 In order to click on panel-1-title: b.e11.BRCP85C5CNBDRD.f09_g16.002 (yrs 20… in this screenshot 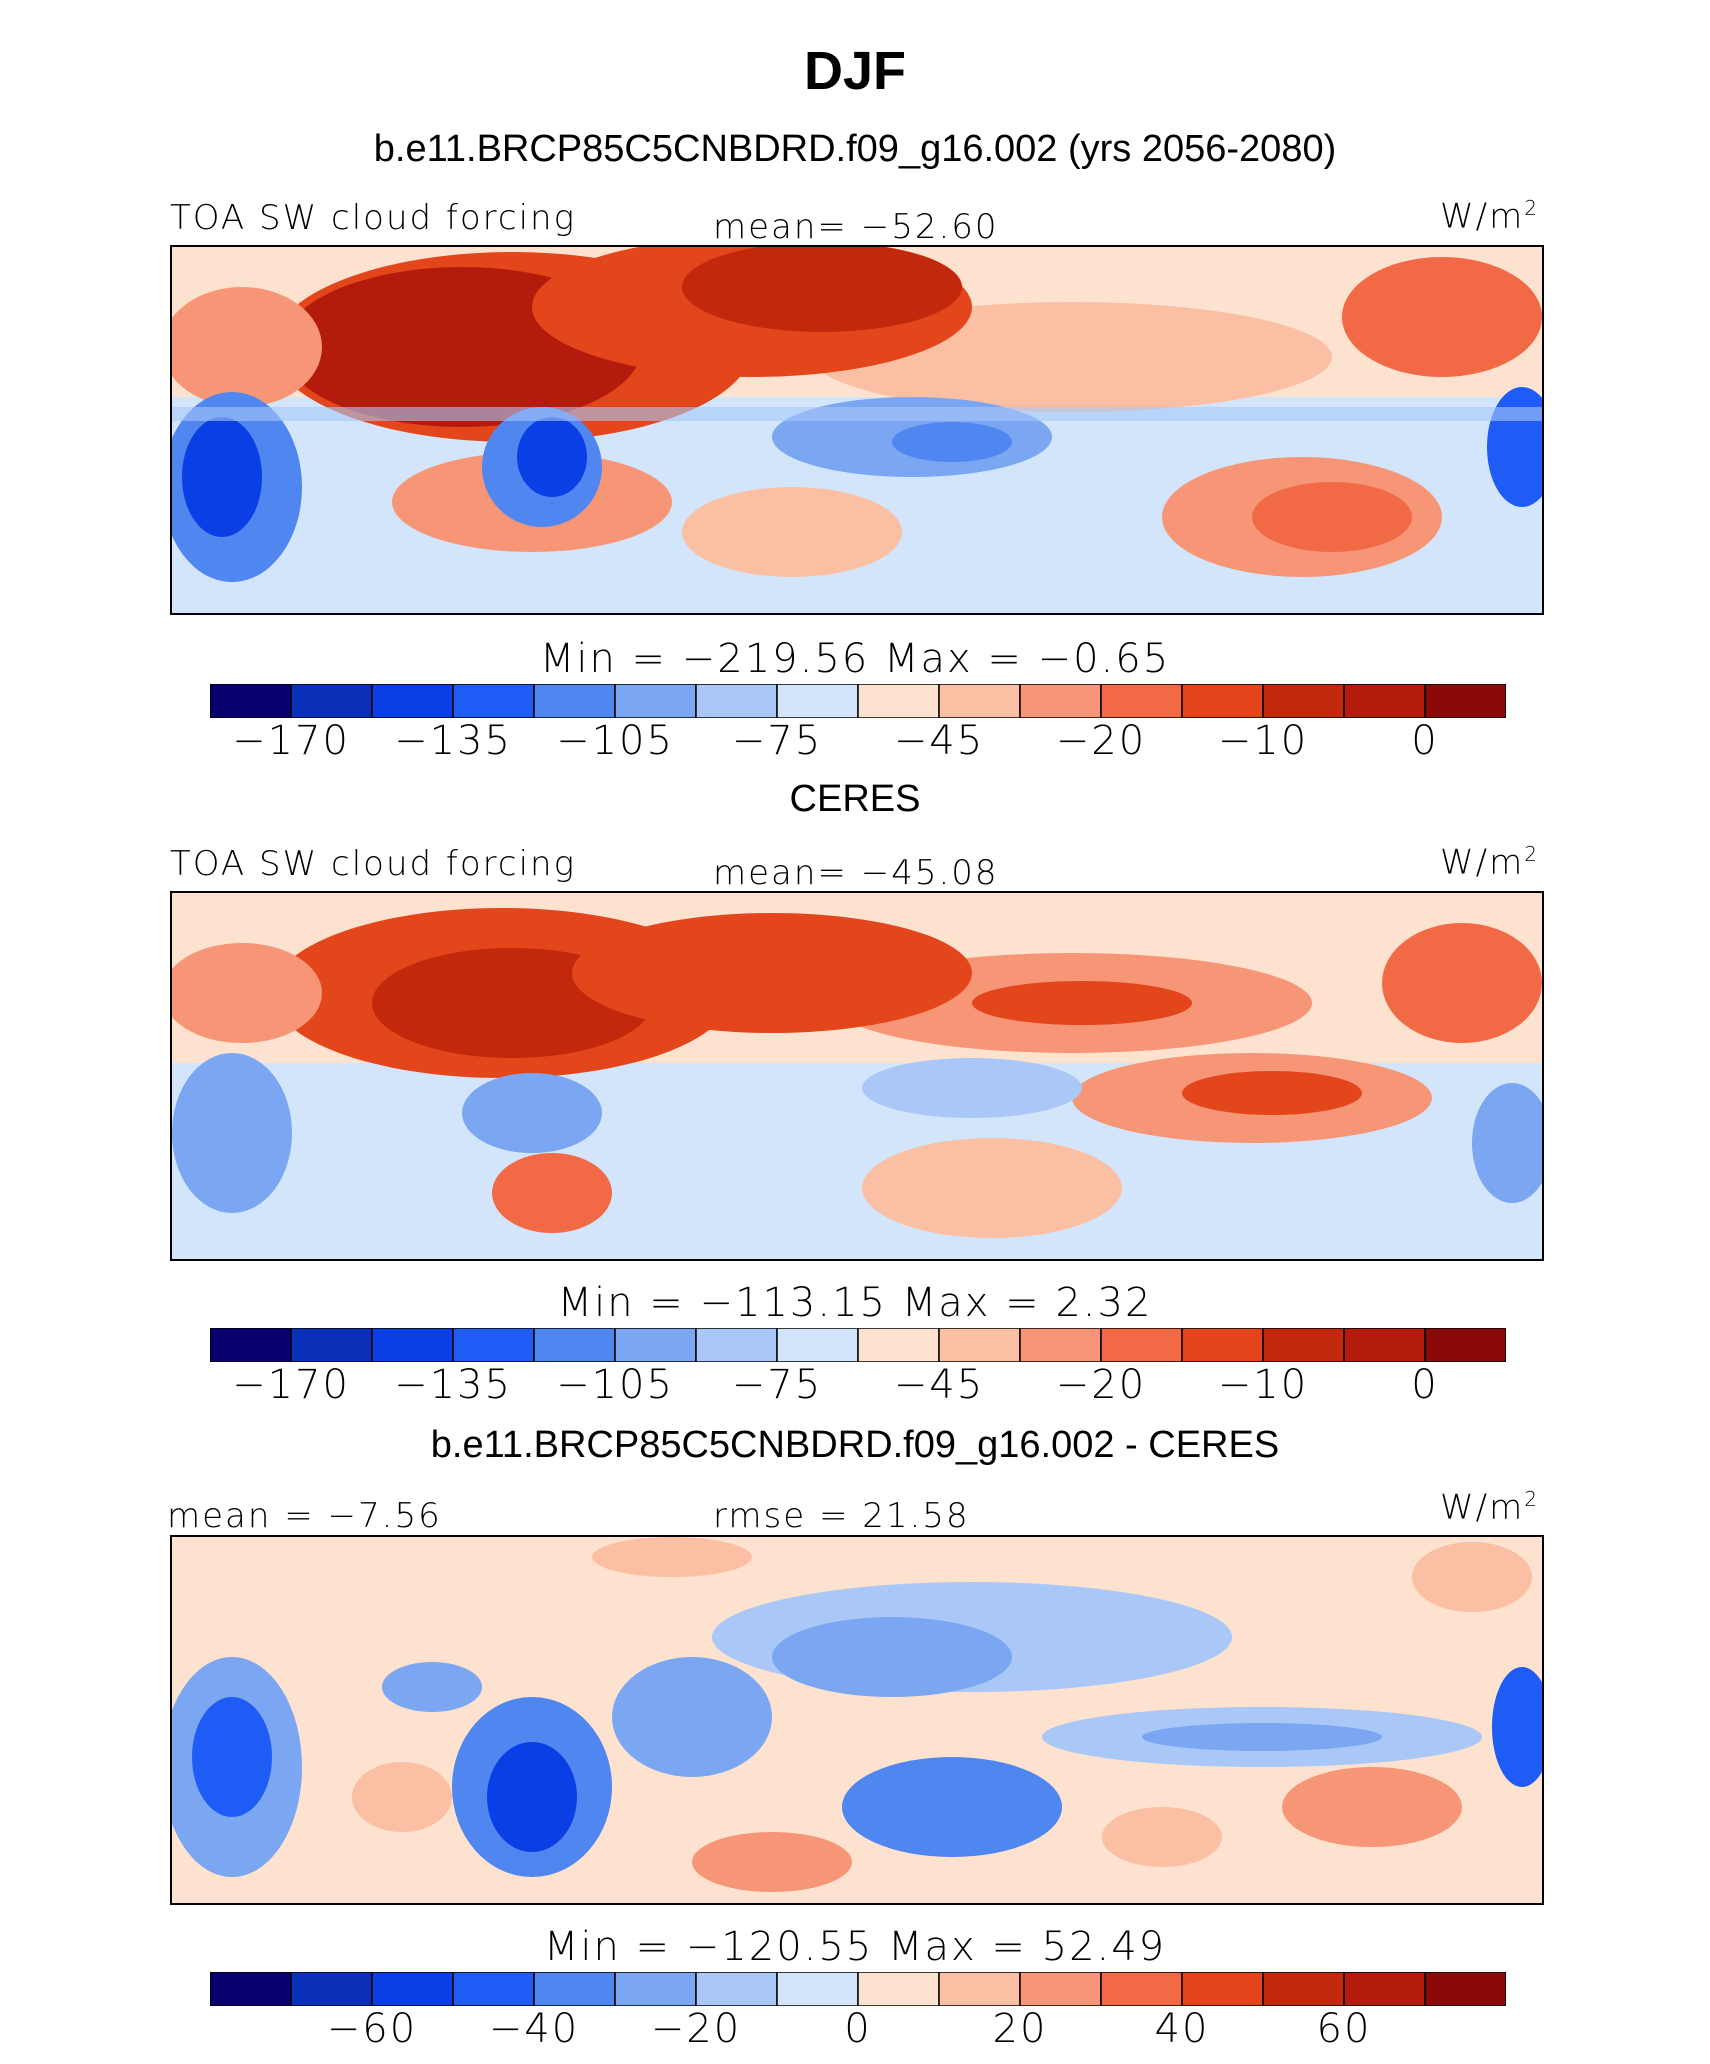, I will do `click(855, 149)`.